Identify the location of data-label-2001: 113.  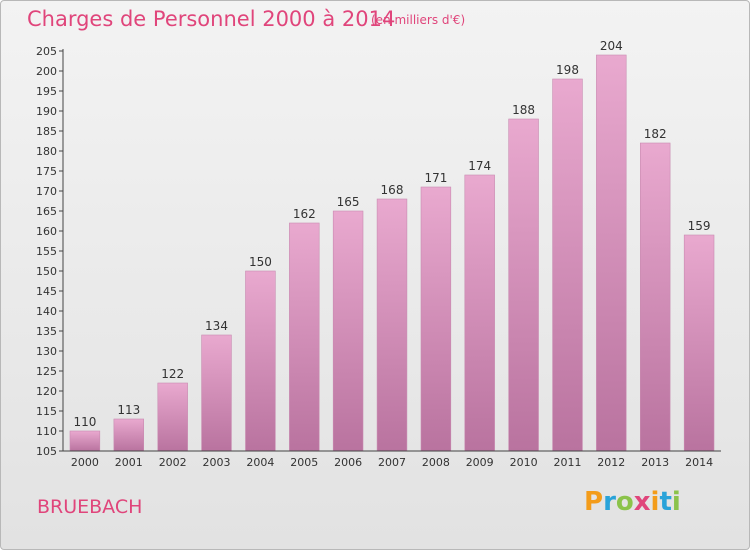
(128, 410).